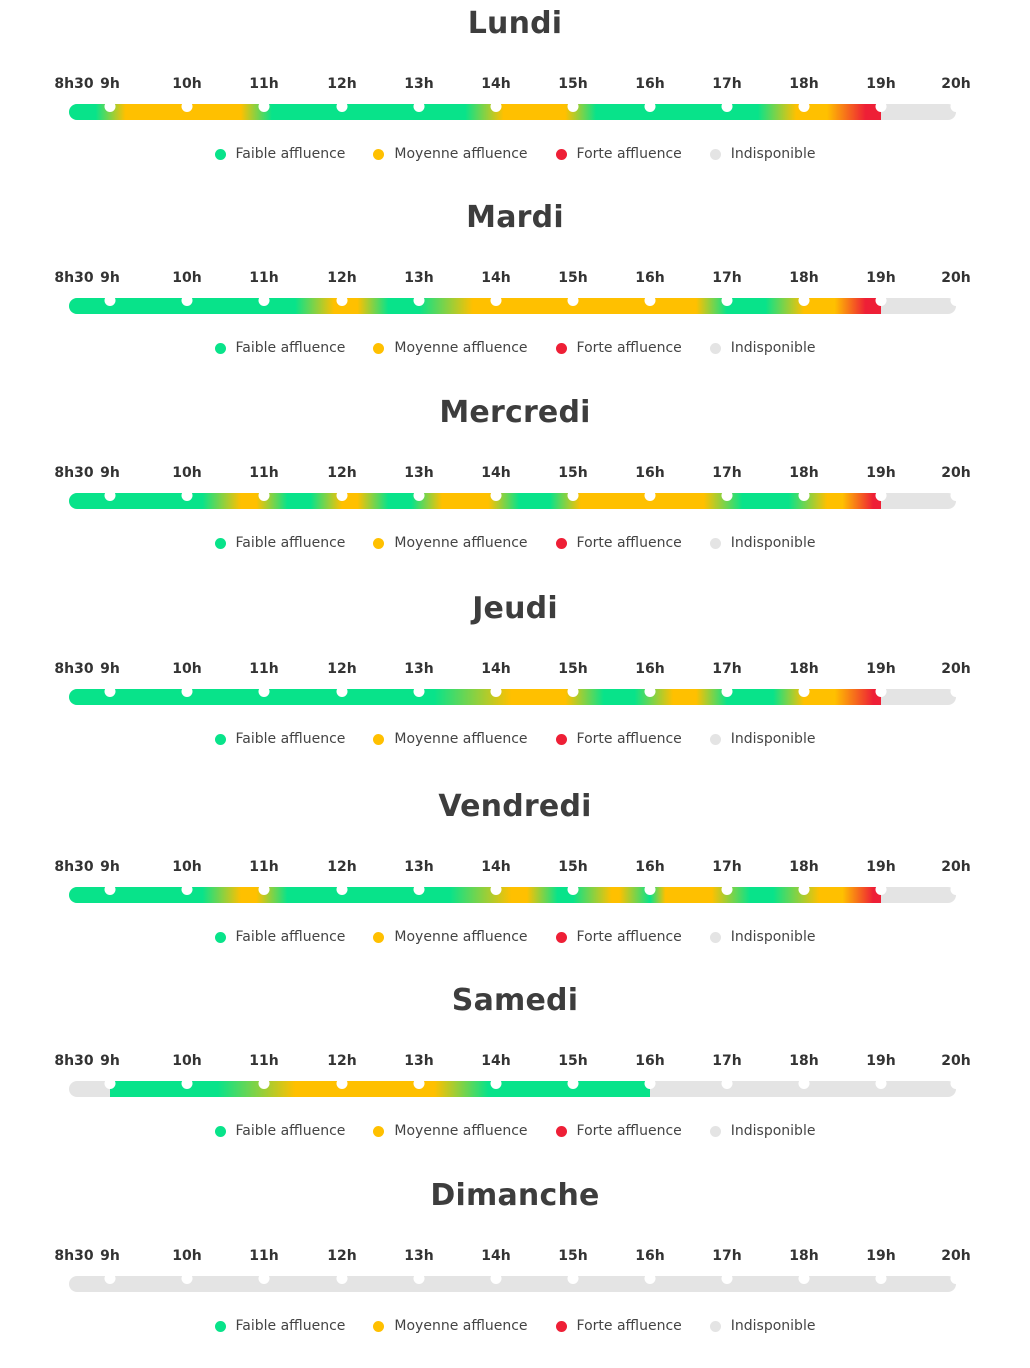 This screenshot has width=1030, height=1368. I want to click on red-dot-icon, so click(561, 154).